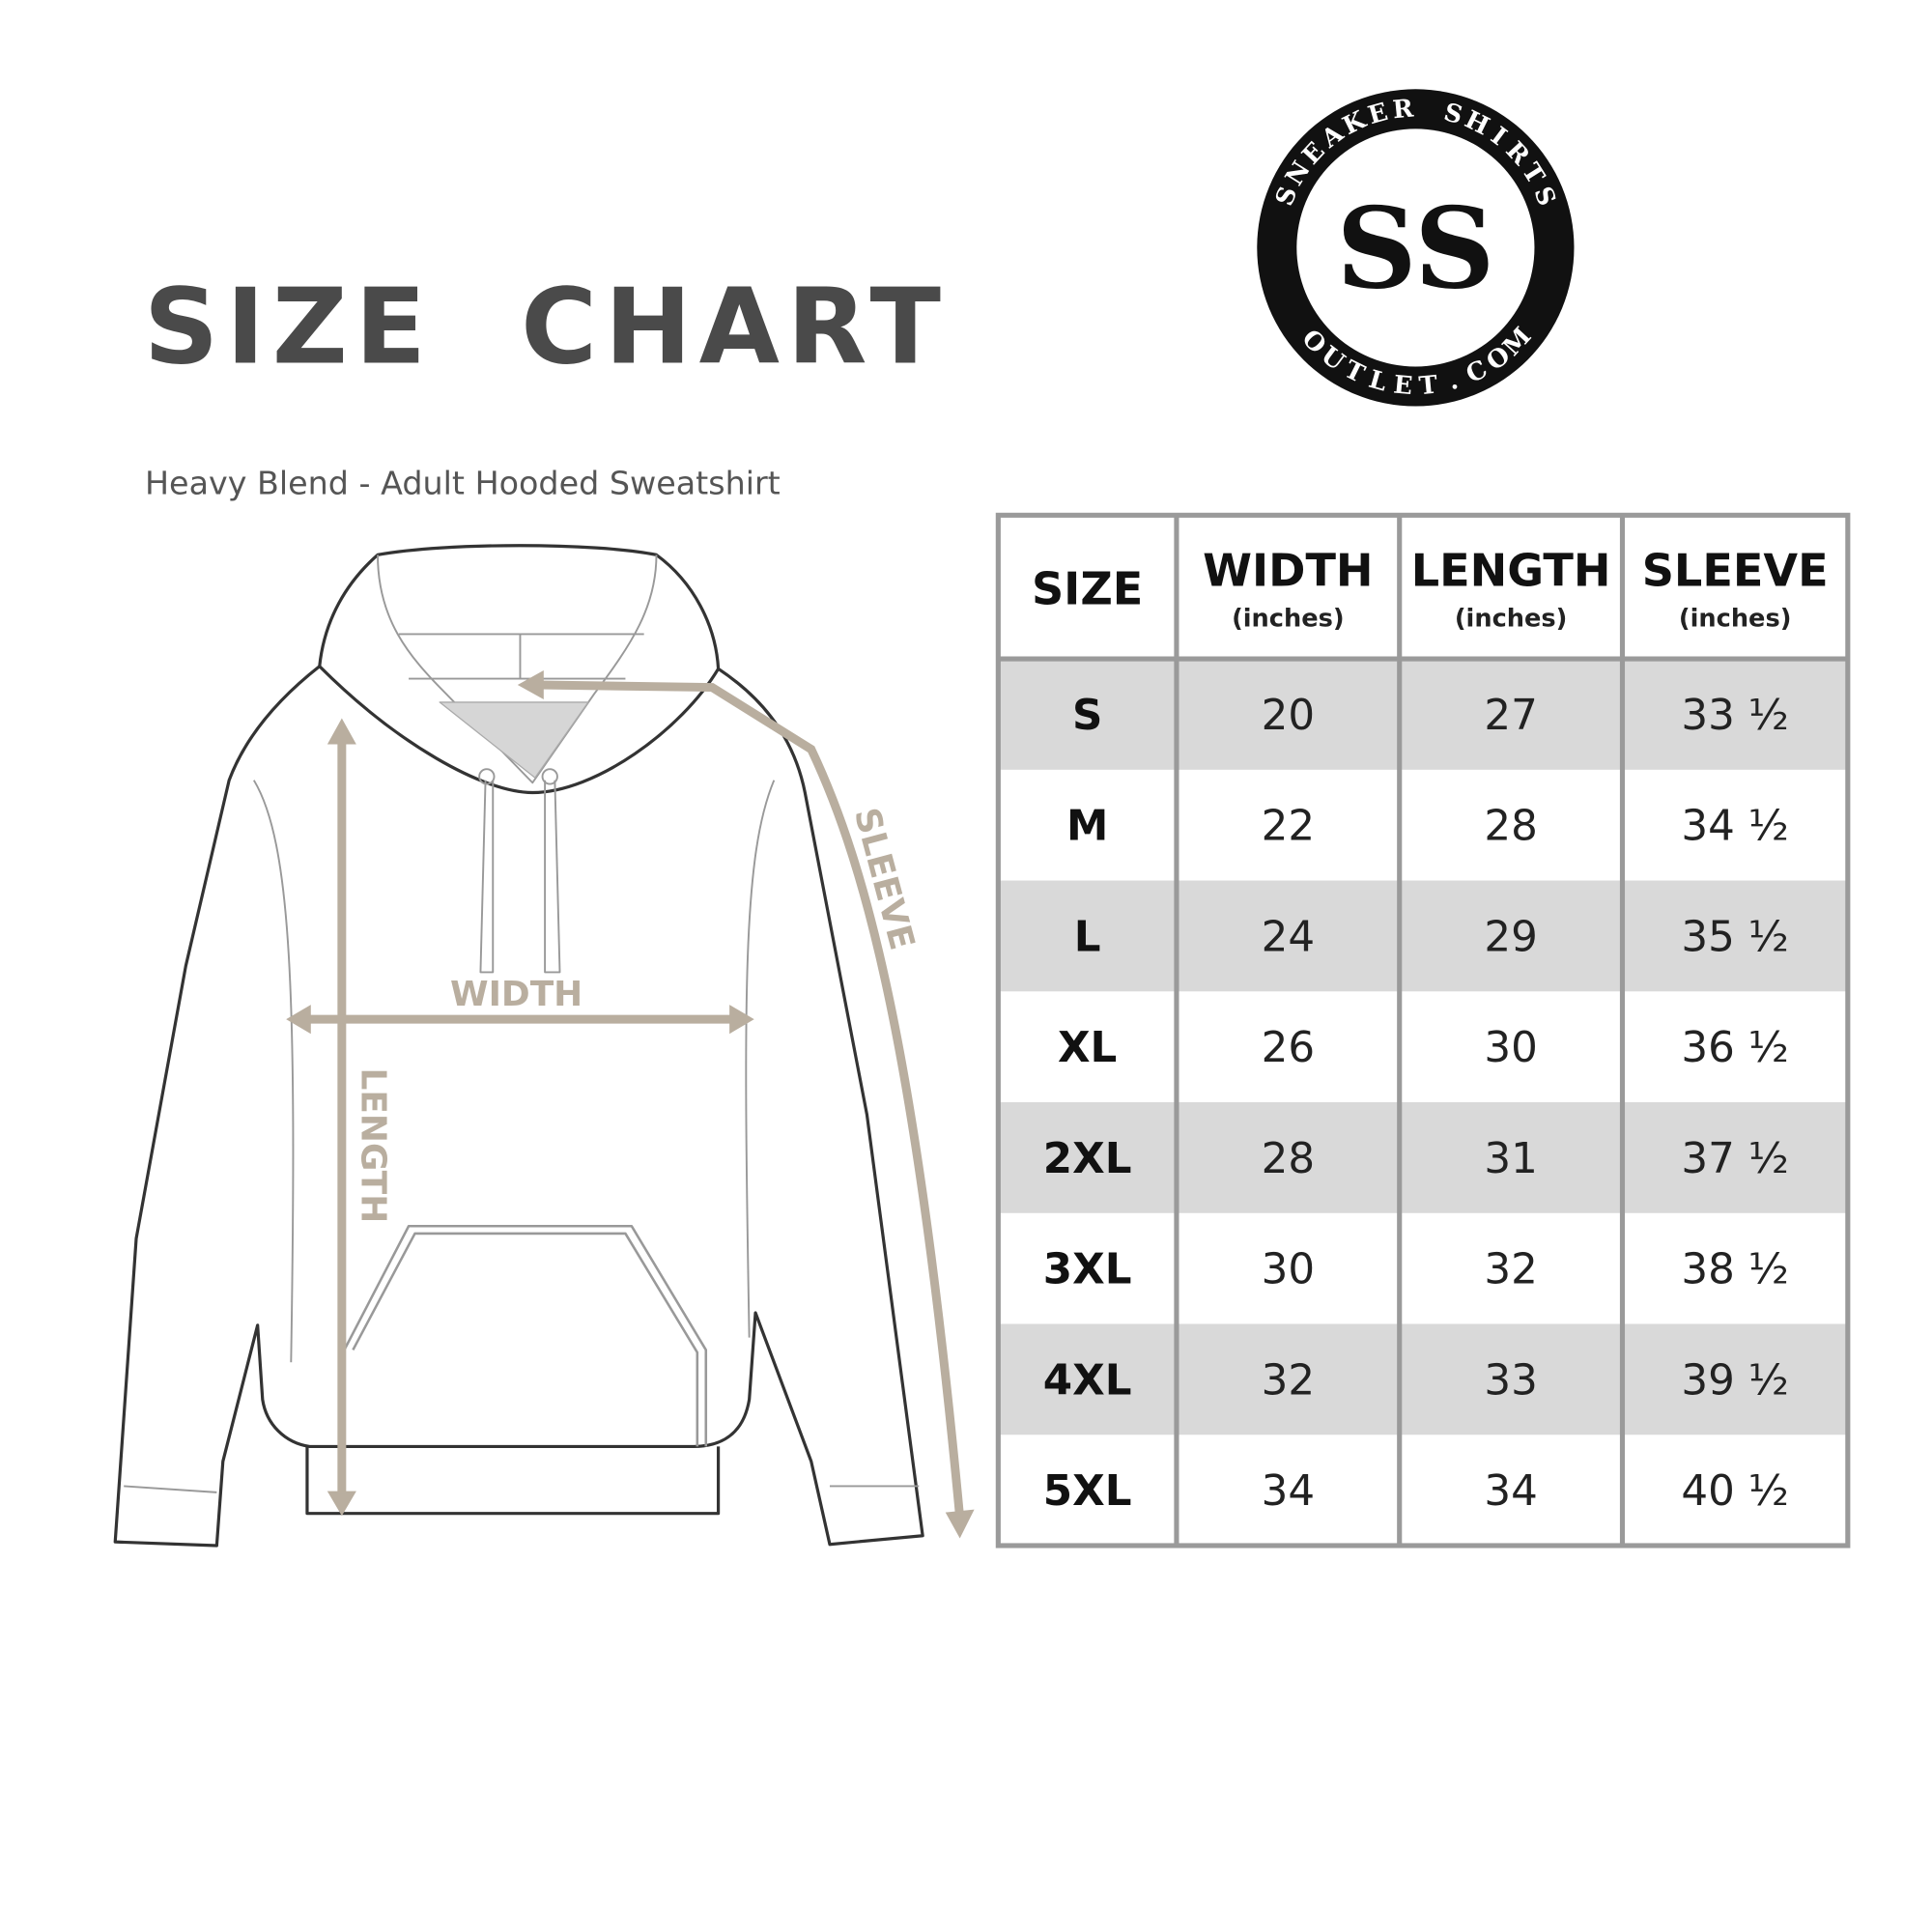  Describe the element at coordinates (1735, 1159) in the screenshot. I see `value-cell: 37 ½` at that location.